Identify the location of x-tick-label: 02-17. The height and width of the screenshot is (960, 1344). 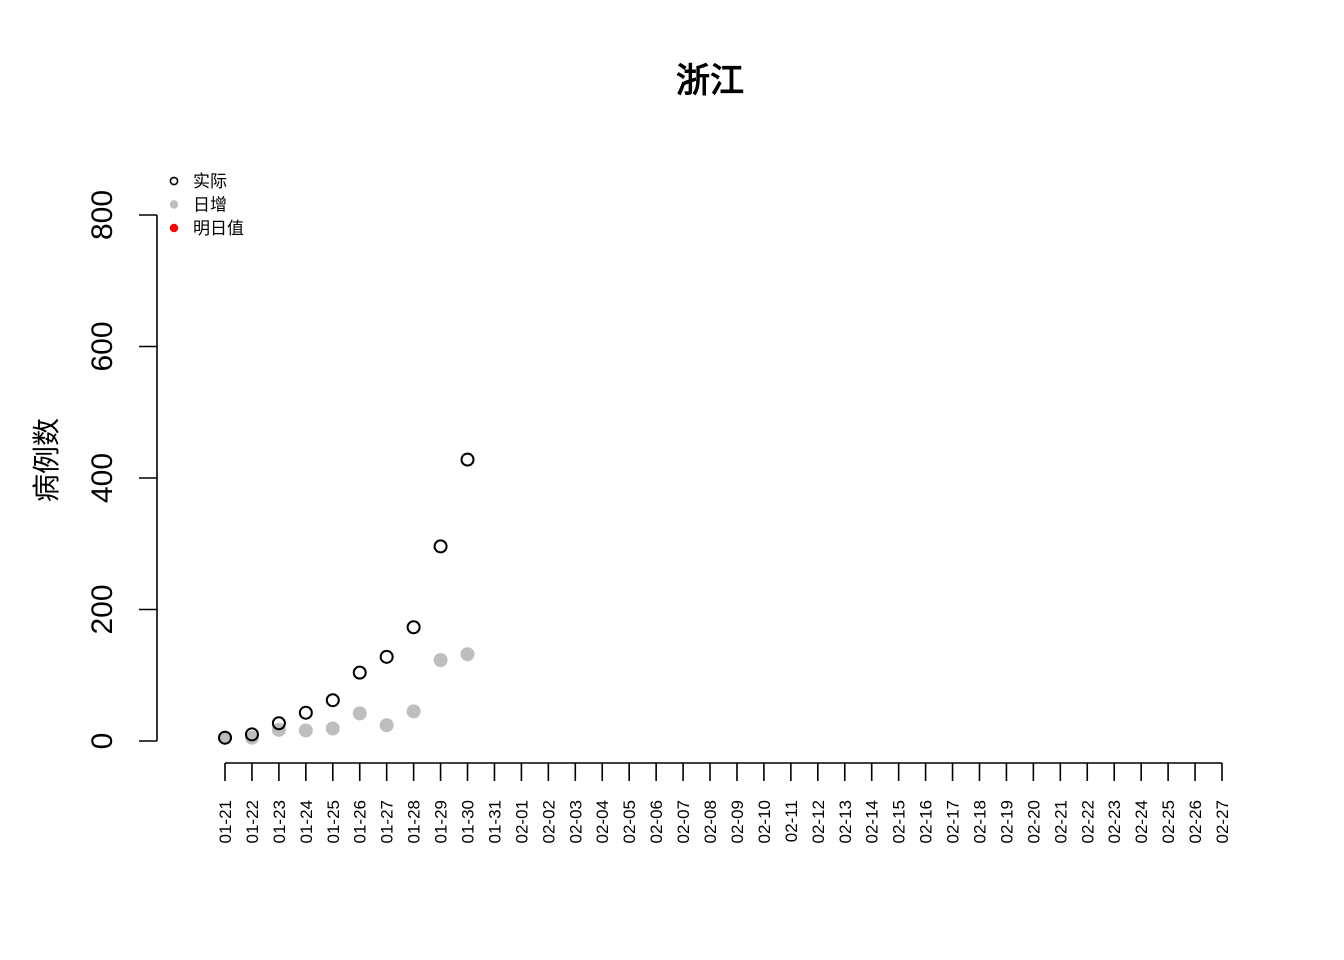
(953, 821).